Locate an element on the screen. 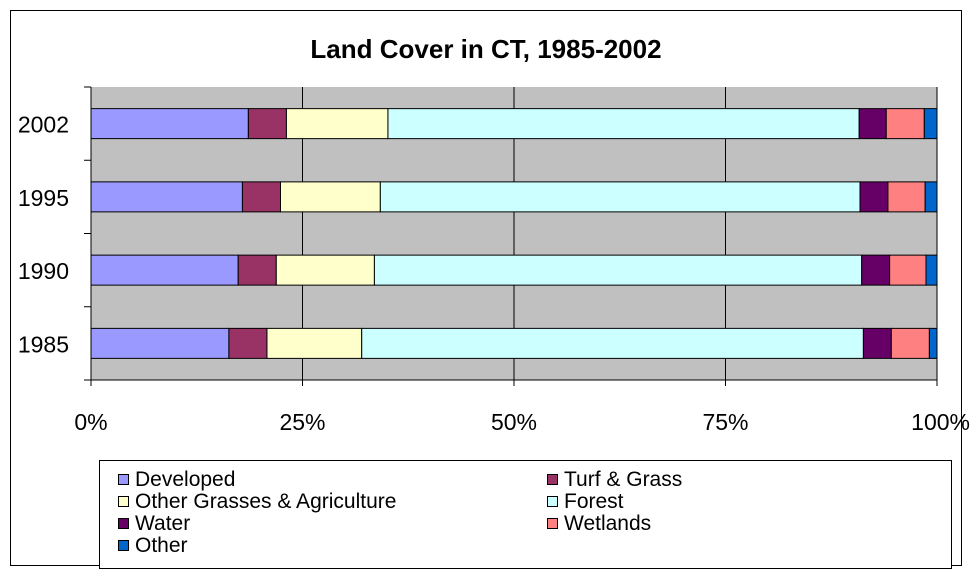 The width and height of the screenshot is (972, 576). legend-label: Wetlands is located at coordinates (608, 523).